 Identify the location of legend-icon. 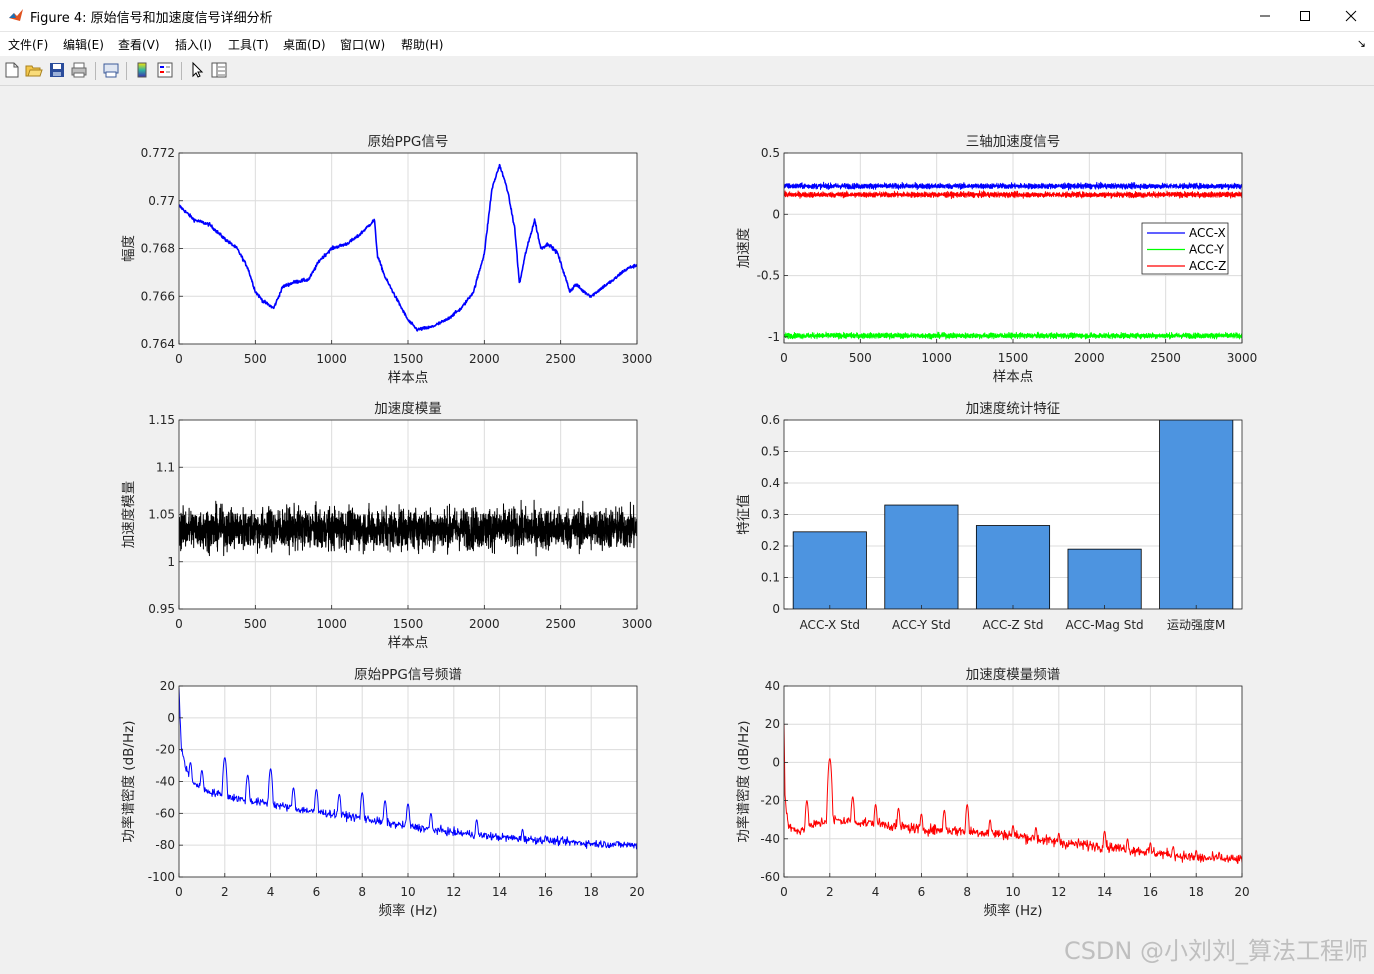
(165, 70).